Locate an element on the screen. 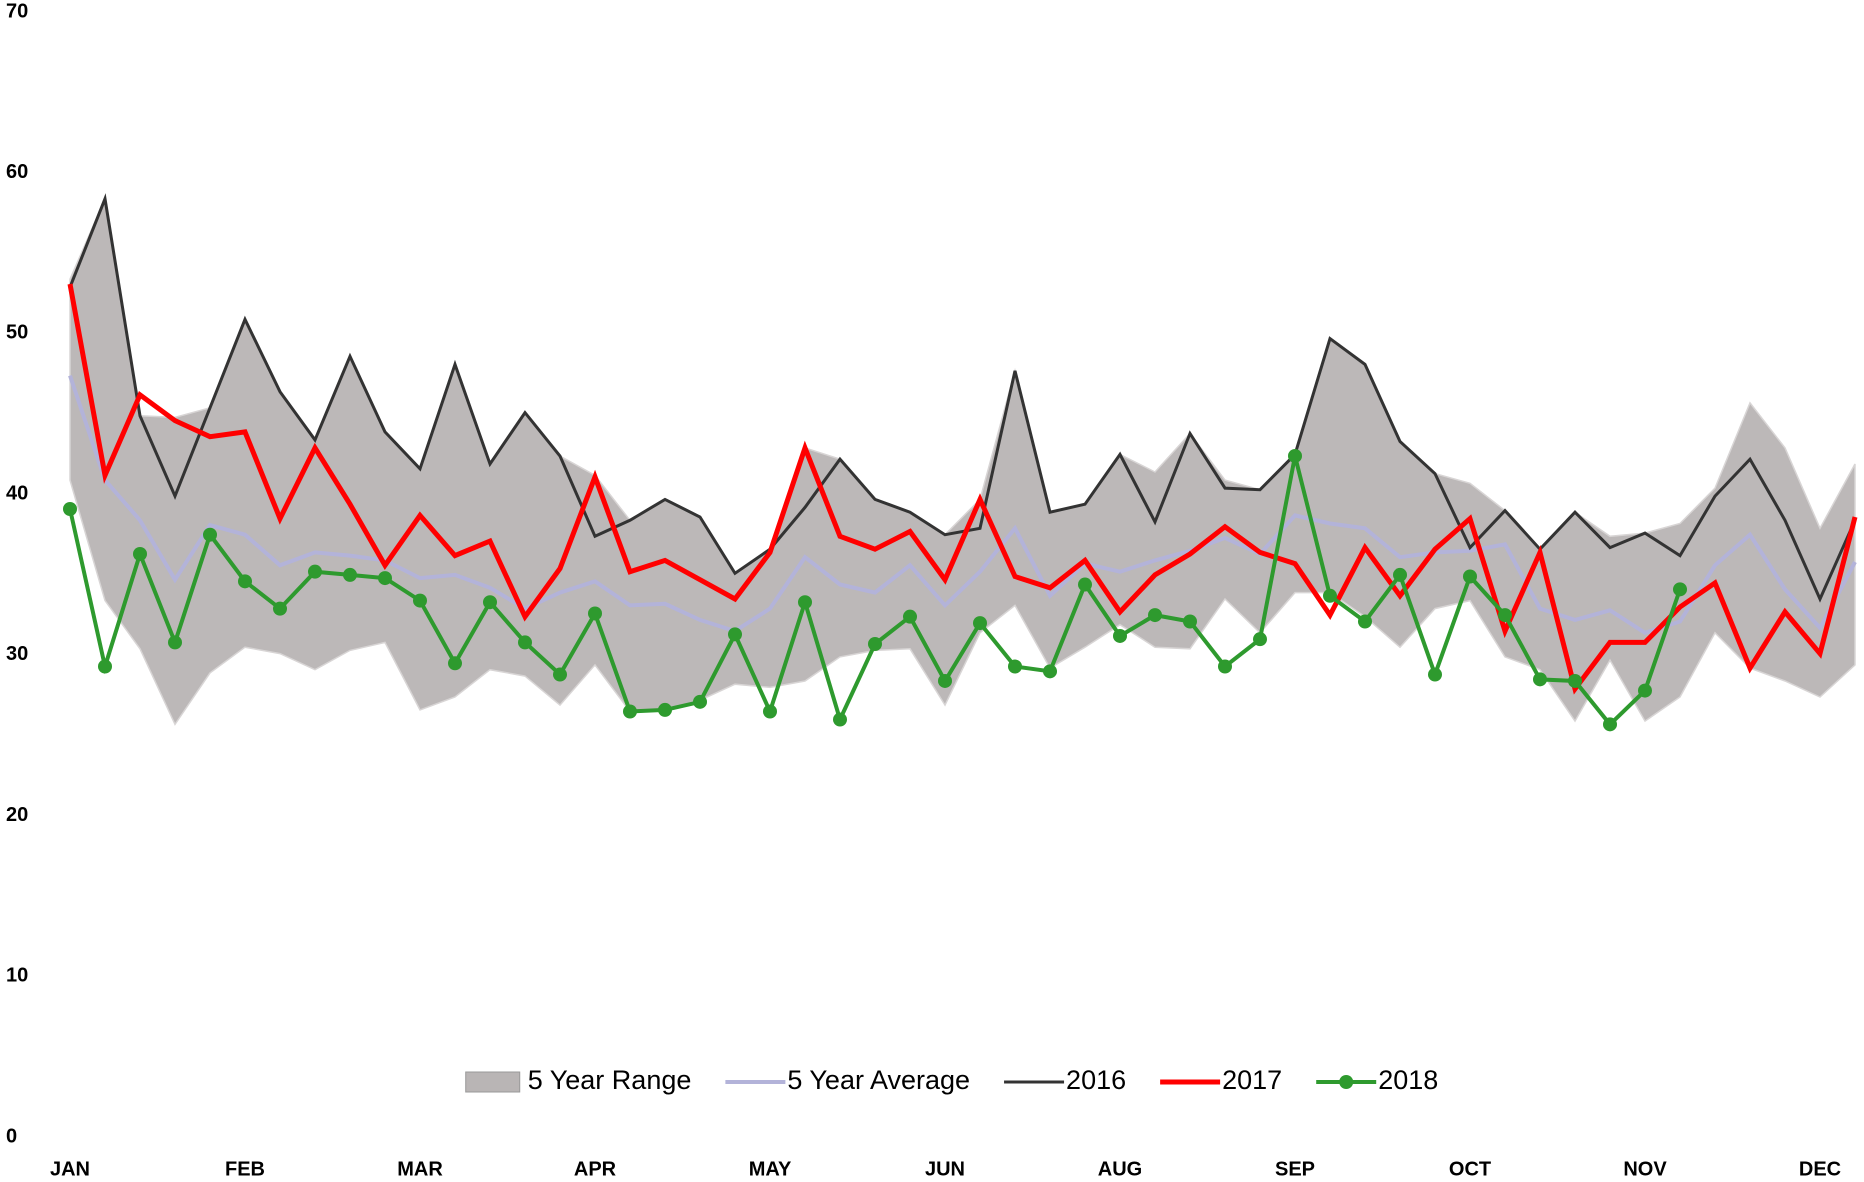 The width and height of the screenshot is (1864, 1182). x-tick-label: AUG is located at coordinates (1120, 1169).